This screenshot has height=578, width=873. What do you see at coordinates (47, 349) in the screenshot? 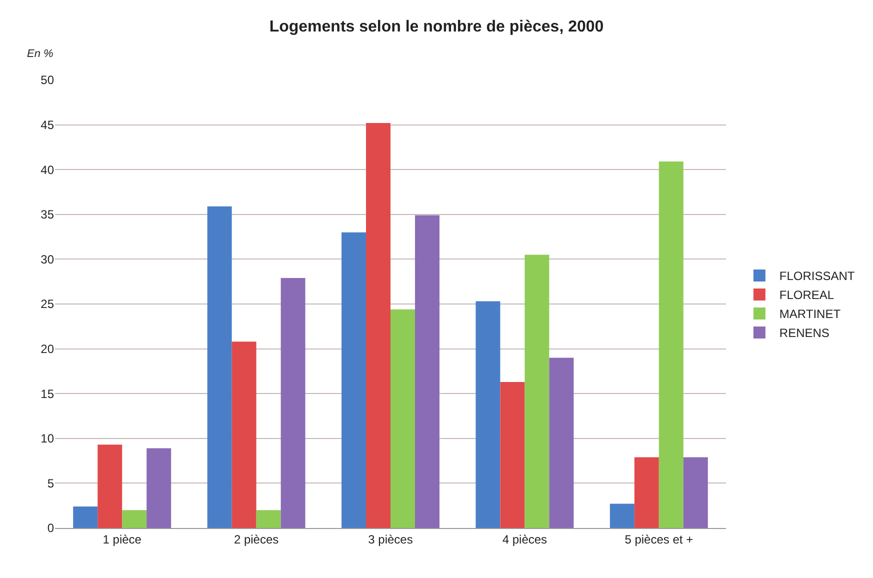
I see `y-tick-label: 20` at bounding box center [47, 349].